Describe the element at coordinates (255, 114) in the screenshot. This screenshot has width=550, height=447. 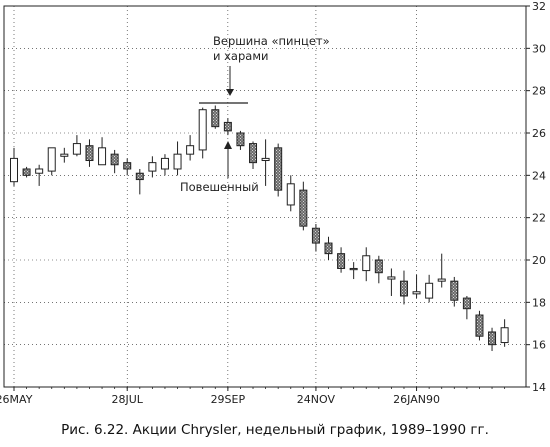
I see `annotations: Вершина «пинцет» и харами Повешенный` at that location.